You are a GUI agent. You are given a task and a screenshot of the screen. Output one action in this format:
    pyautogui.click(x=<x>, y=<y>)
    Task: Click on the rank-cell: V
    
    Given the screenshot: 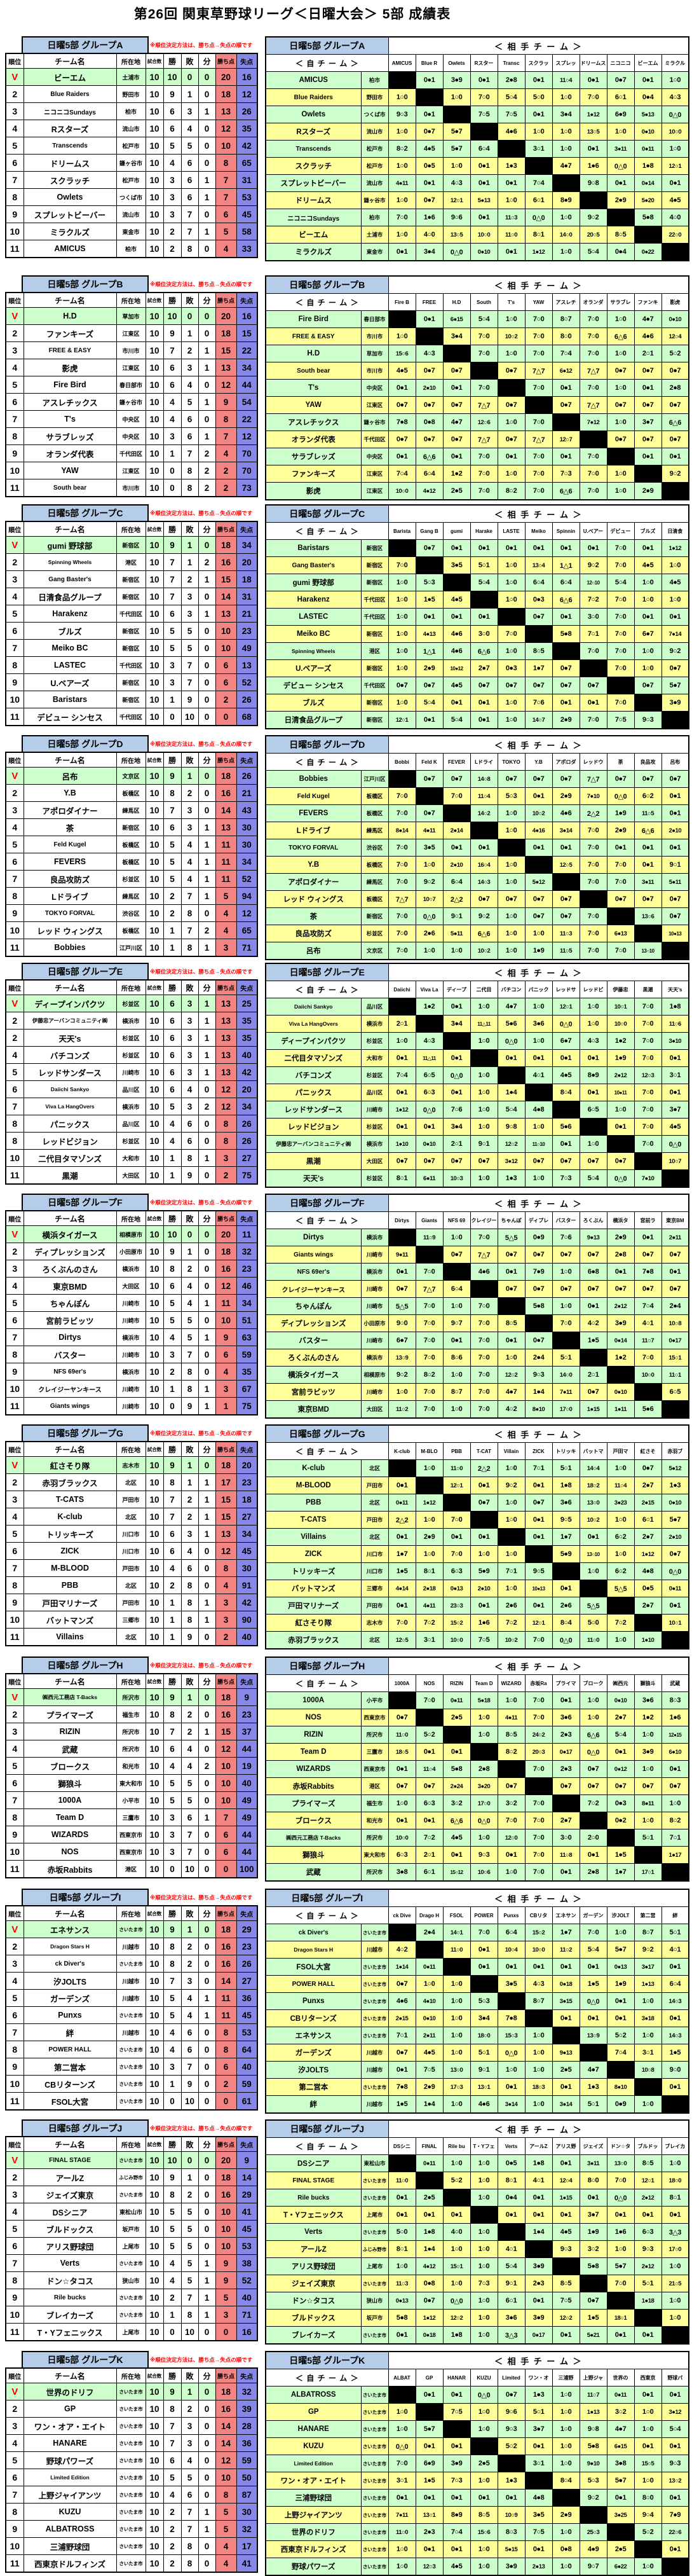 What is the action you would take?
    pyautogui.click(x=15, y=545)
    